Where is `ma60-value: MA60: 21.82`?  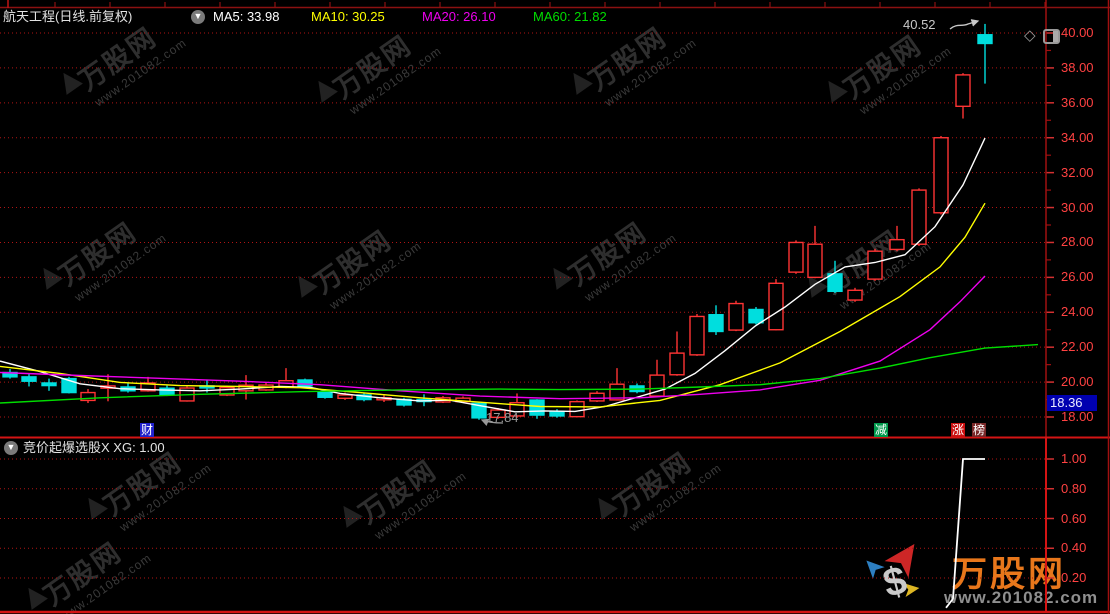
ma60-value: MA60: 21.82 is located at coordinates (570, 16).